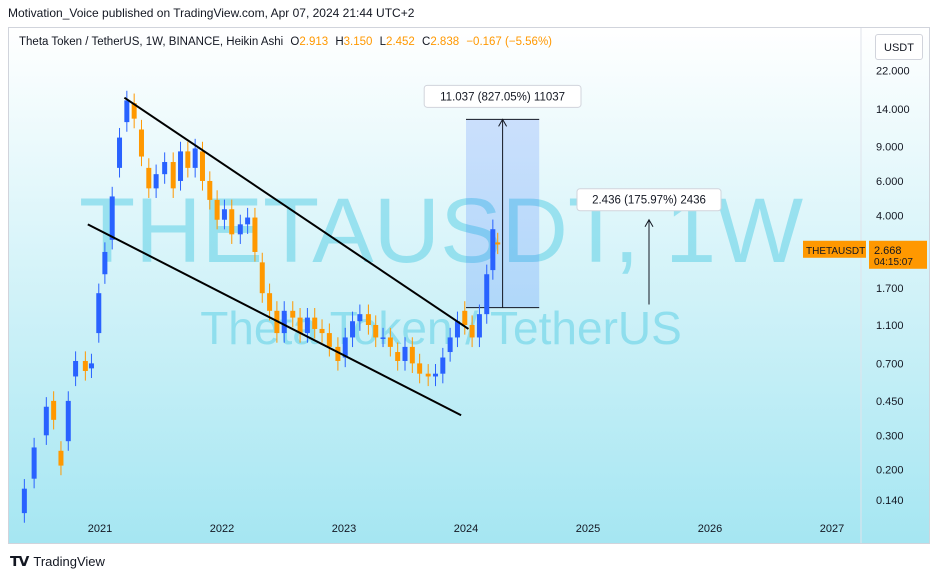 This screenshot has height=579, width=939. I want to click on y-tick-label: 1.700, so click(890, 289).